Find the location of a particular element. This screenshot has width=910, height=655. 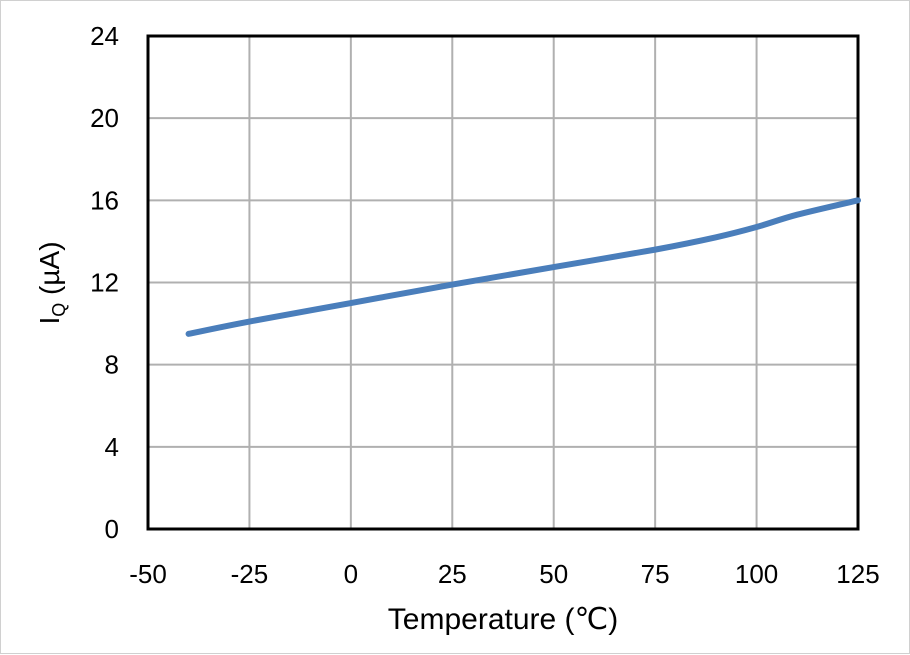

y-axis-label: IQ (µA) is located at coordinates (51, 282).